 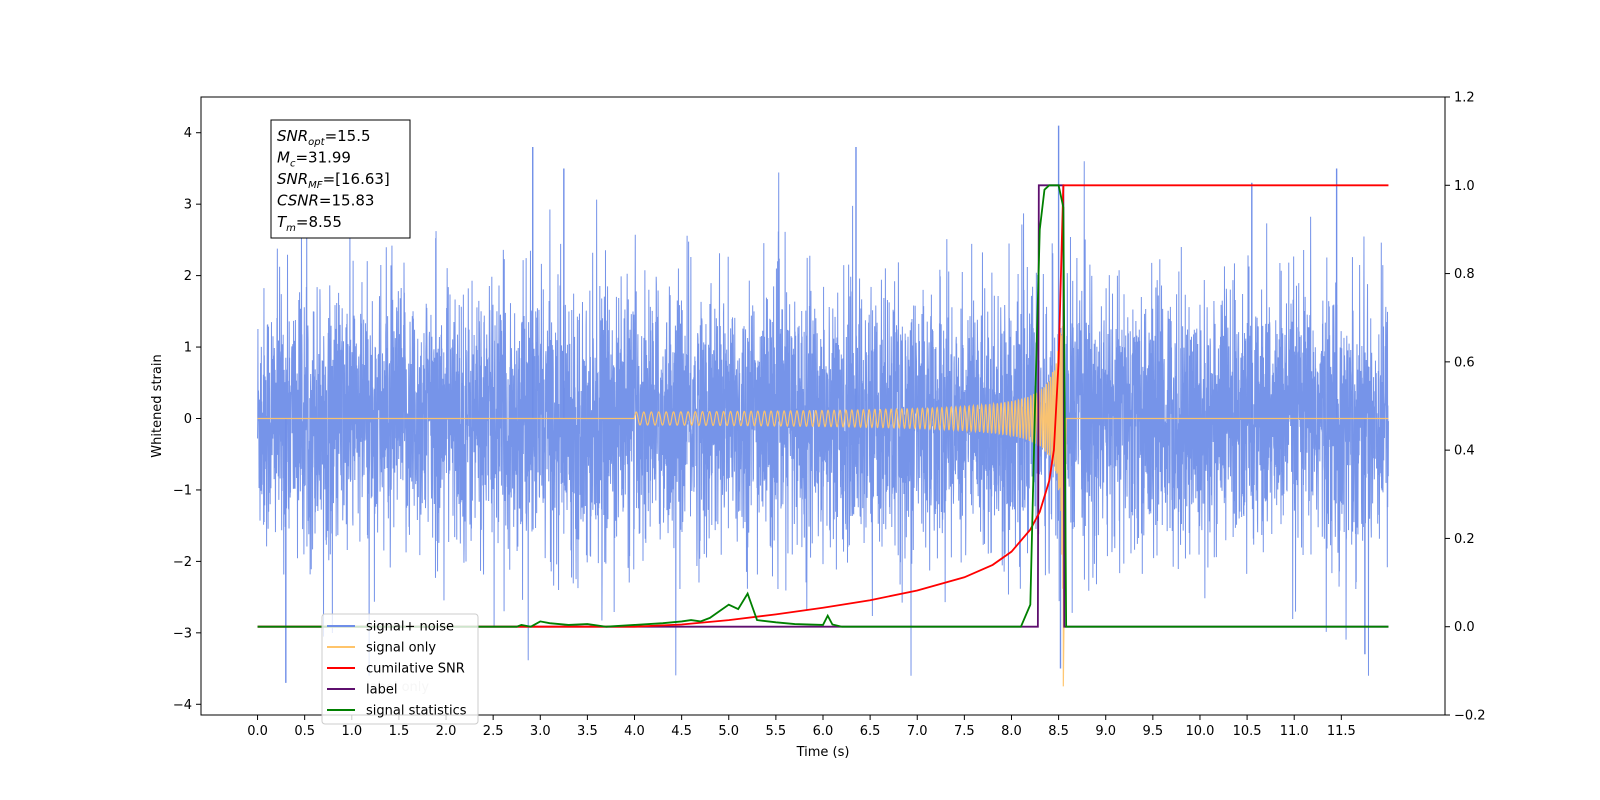 What do you see at coordinates (304, 731) in the screenshot?
I see `x-tick-label: 0.5` at bounding box center [304, 731].